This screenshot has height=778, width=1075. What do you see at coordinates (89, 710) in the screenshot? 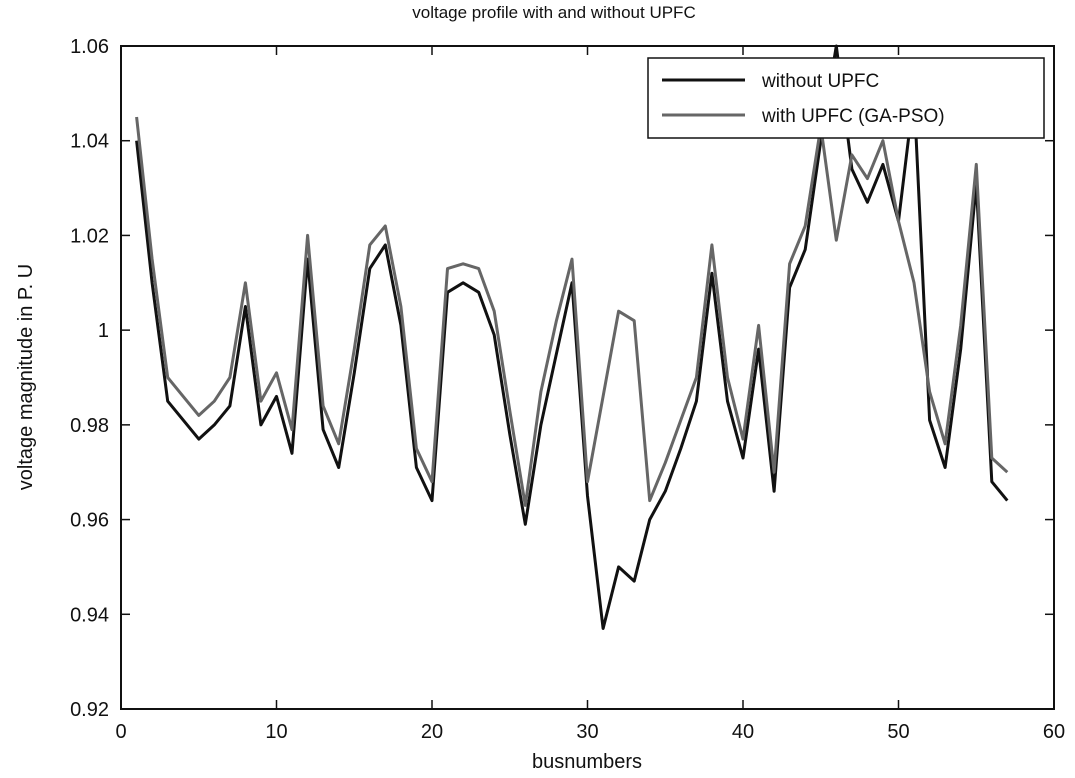
I see `y-tick-label: 0.92` at bounding box center [89, 710].